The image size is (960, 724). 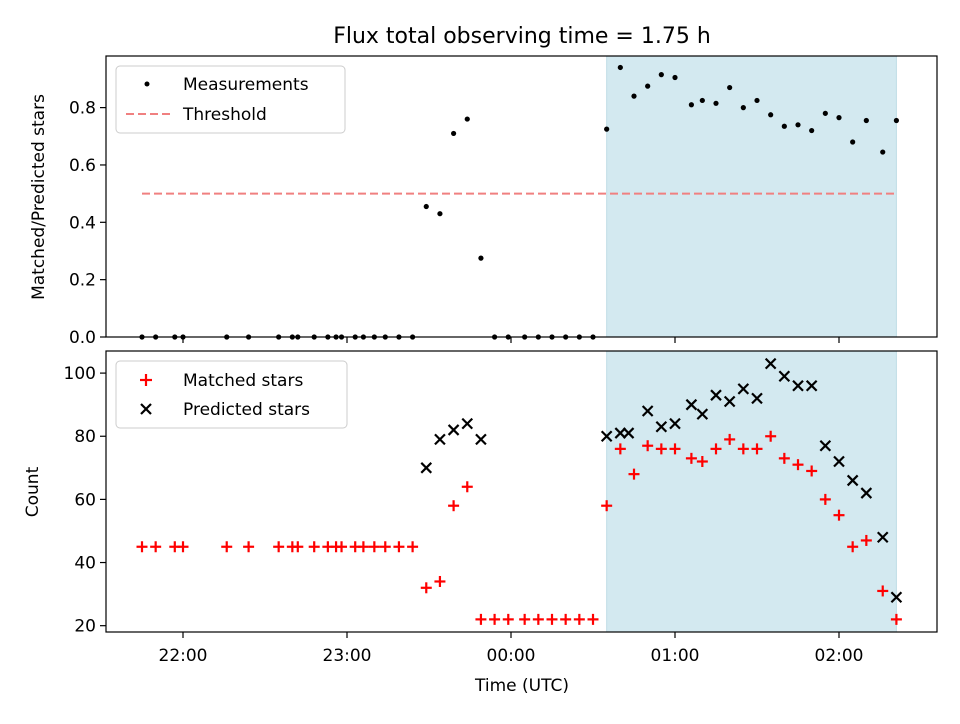 What do you see at coordinates (85, 564) in the screenshot?
I see `y-tick-label: 40` at bounding box center [85, 564].